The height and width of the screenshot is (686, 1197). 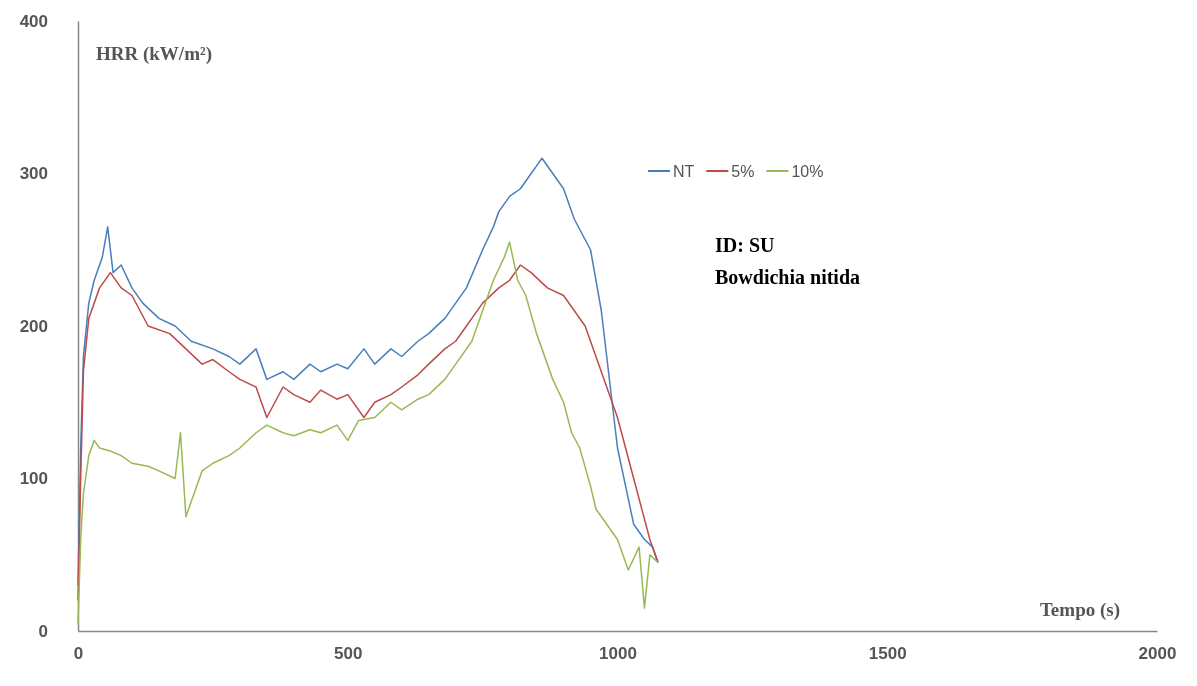 What do you see at coordinates (154, 54) in the screenshot?
I see `y-axis-title: HRR (kW/m²)` at bounding box center [154, 54].